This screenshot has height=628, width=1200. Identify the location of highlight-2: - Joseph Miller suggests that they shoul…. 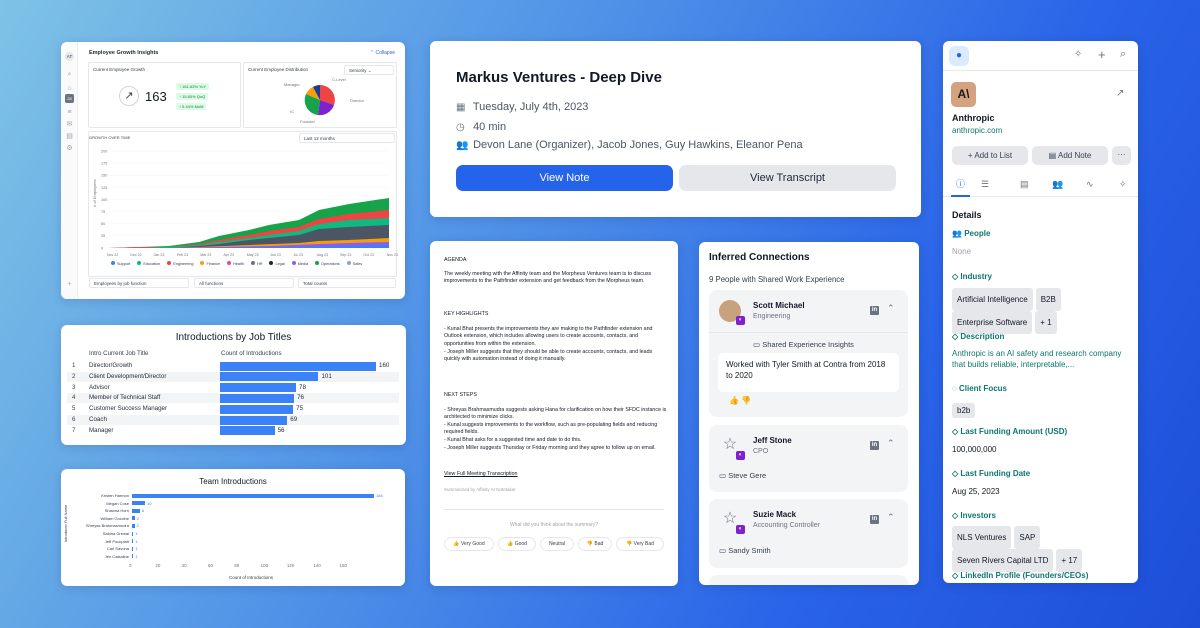
(548, 356).